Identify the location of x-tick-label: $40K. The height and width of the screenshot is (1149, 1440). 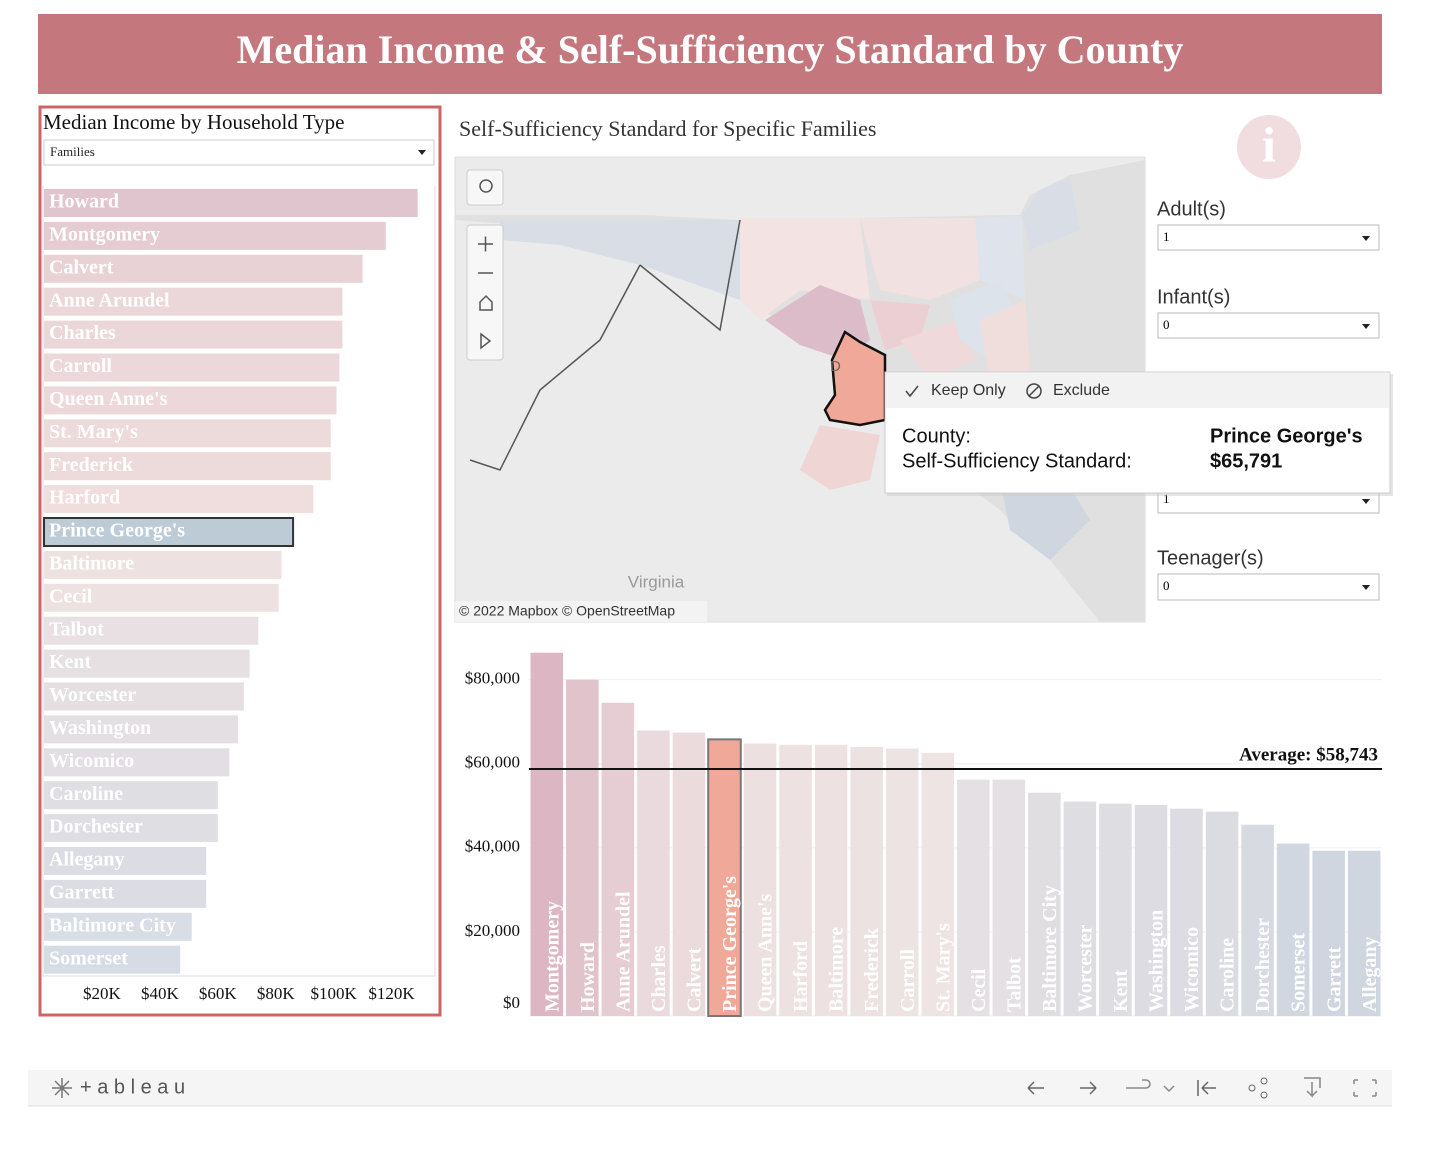
(160, 993).